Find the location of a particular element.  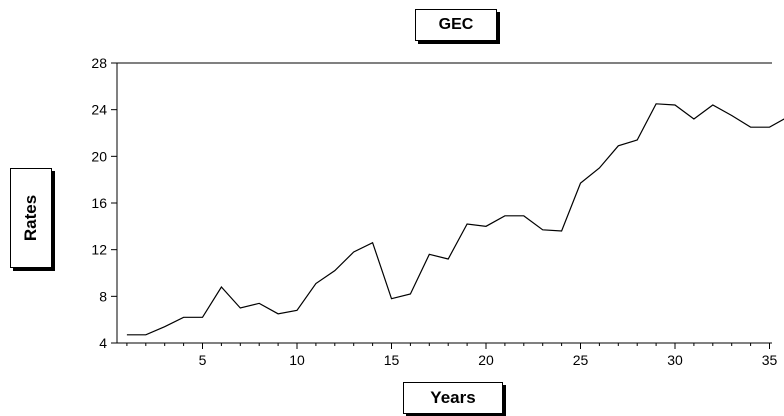

y-axis-ticks: 4 8 12 16 20 24 28 is located at coordinates (104, 203).